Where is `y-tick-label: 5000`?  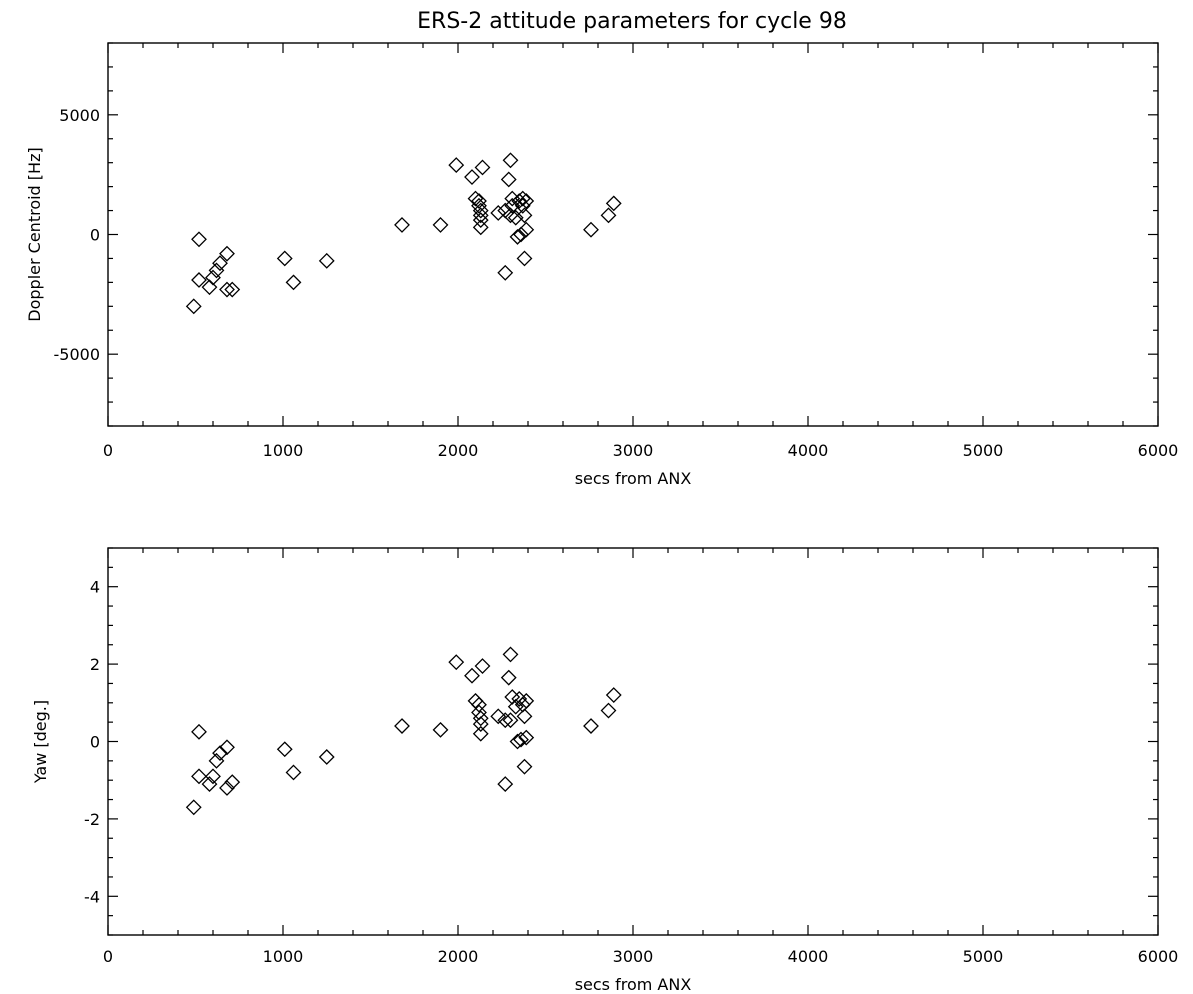 y-tick-label: 5000 is located at coordinates (79, 115).